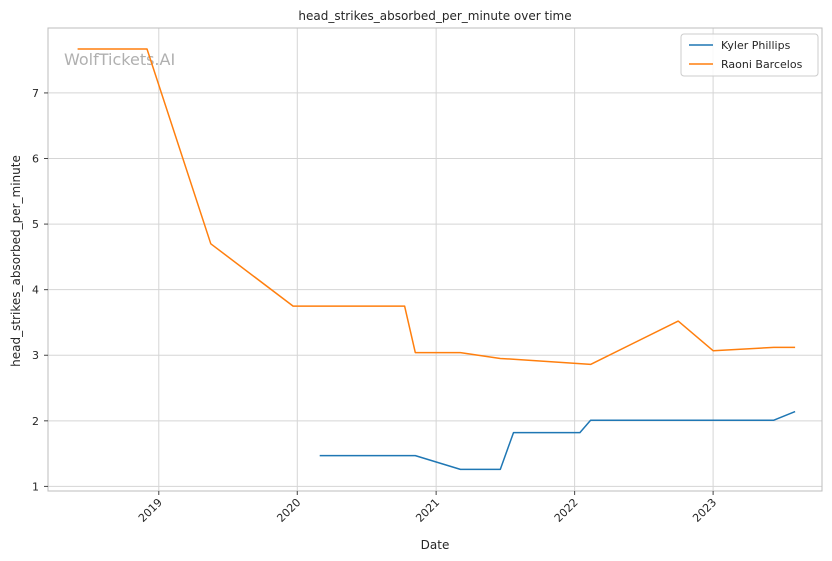  Describe the element at coordinates (762, 64) in the screenshot. I see `legend-label-raoni-barcelos: Raoni Barcelos` at that location.